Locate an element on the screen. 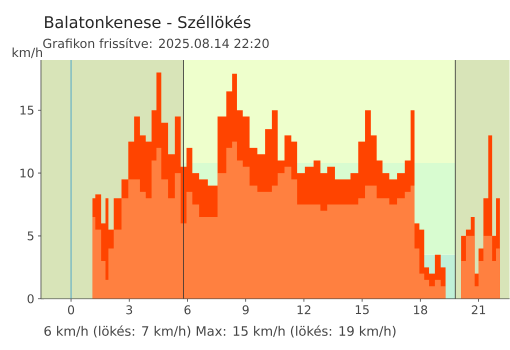 Image resolution: width=510 pixels, height=350 pixels. x-tick-label: 21 is located at coordinates (479, 309).